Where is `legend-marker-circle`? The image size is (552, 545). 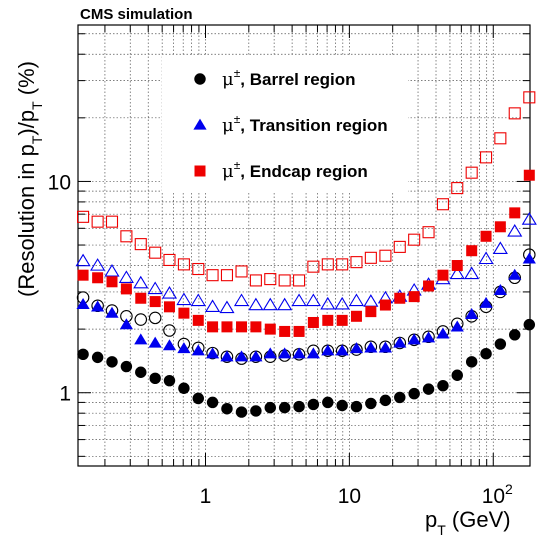
legend-marker-circle is located at coordinates (200, 79).